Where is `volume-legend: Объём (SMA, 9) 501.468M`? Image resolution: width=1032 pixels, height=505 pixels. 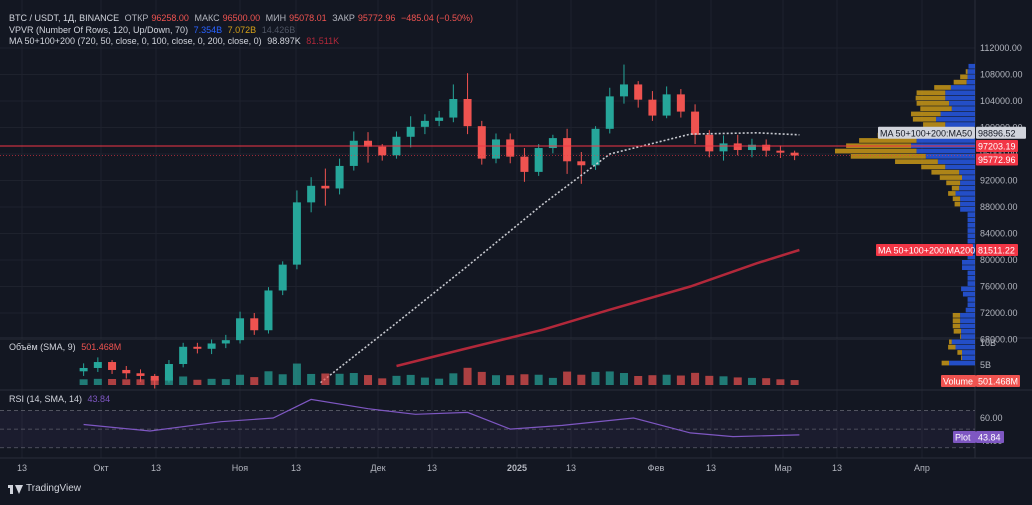 volume-legend: Объём (SMA, 9) 501.468M is located at coordinates (66, 347).